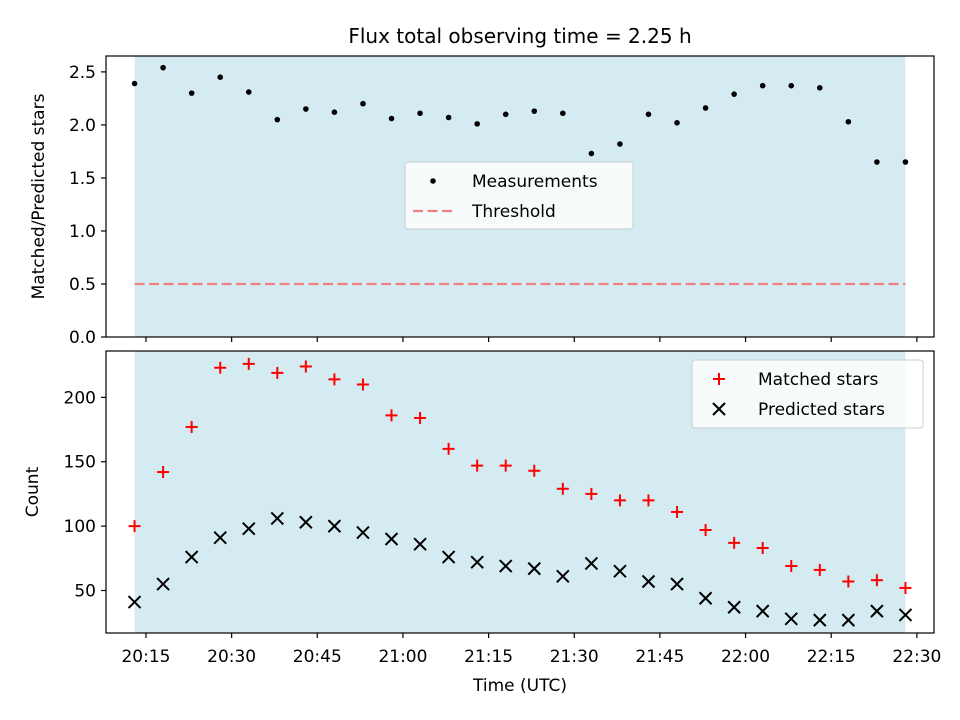 Image resolution: width=960 pixels, height=720 pixels. I want to click on x-tick-label: 22:15, so click(831, 657).